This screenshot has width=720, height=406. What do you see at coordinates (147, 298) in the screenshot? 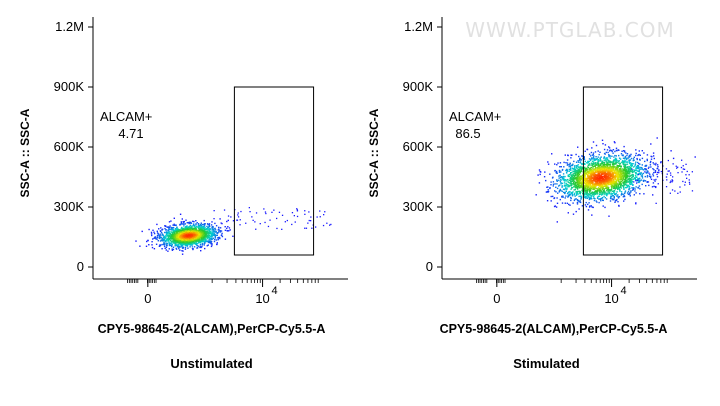
I see `x-tick-label: 0` at bounding box center [147, 298].